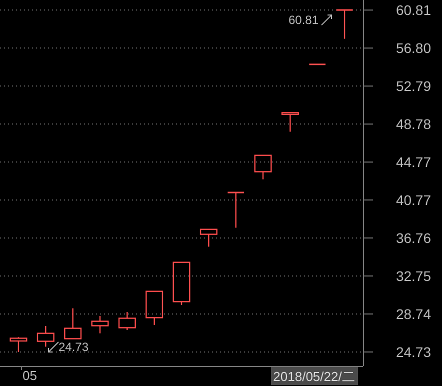 This screenshot has width=442, height=386. What do you see at coordinates (414, 86) in the screenshot?
I see `y-tick-label: 52.79` at bounding box center [414, 86].